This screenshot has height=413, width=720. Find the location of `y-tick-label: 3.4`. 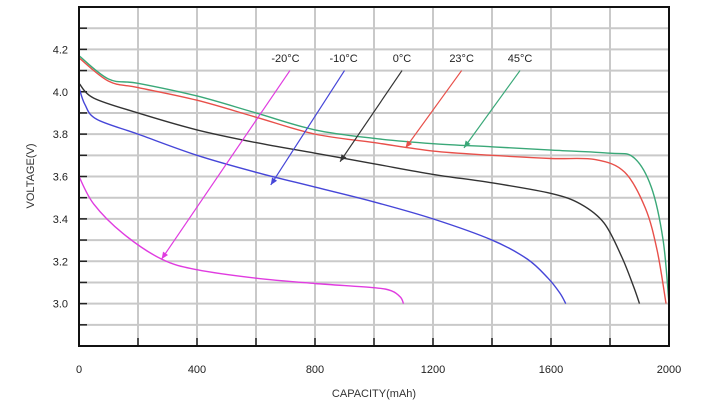

y-tick-label: 3.4 is located at coordinates (60, 220).